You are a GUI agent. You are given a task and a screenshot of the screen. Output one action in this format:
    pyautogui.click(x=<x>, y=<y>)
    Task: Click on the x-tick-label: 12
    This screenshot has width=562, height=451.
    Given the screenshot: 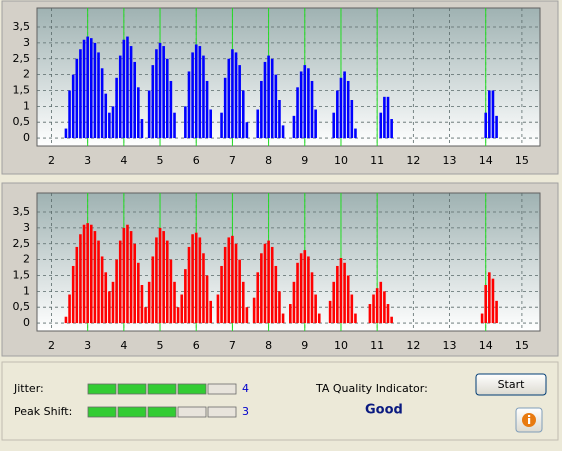 What is the action you would take?
    pyautogui.click(x=413, y=345)
    